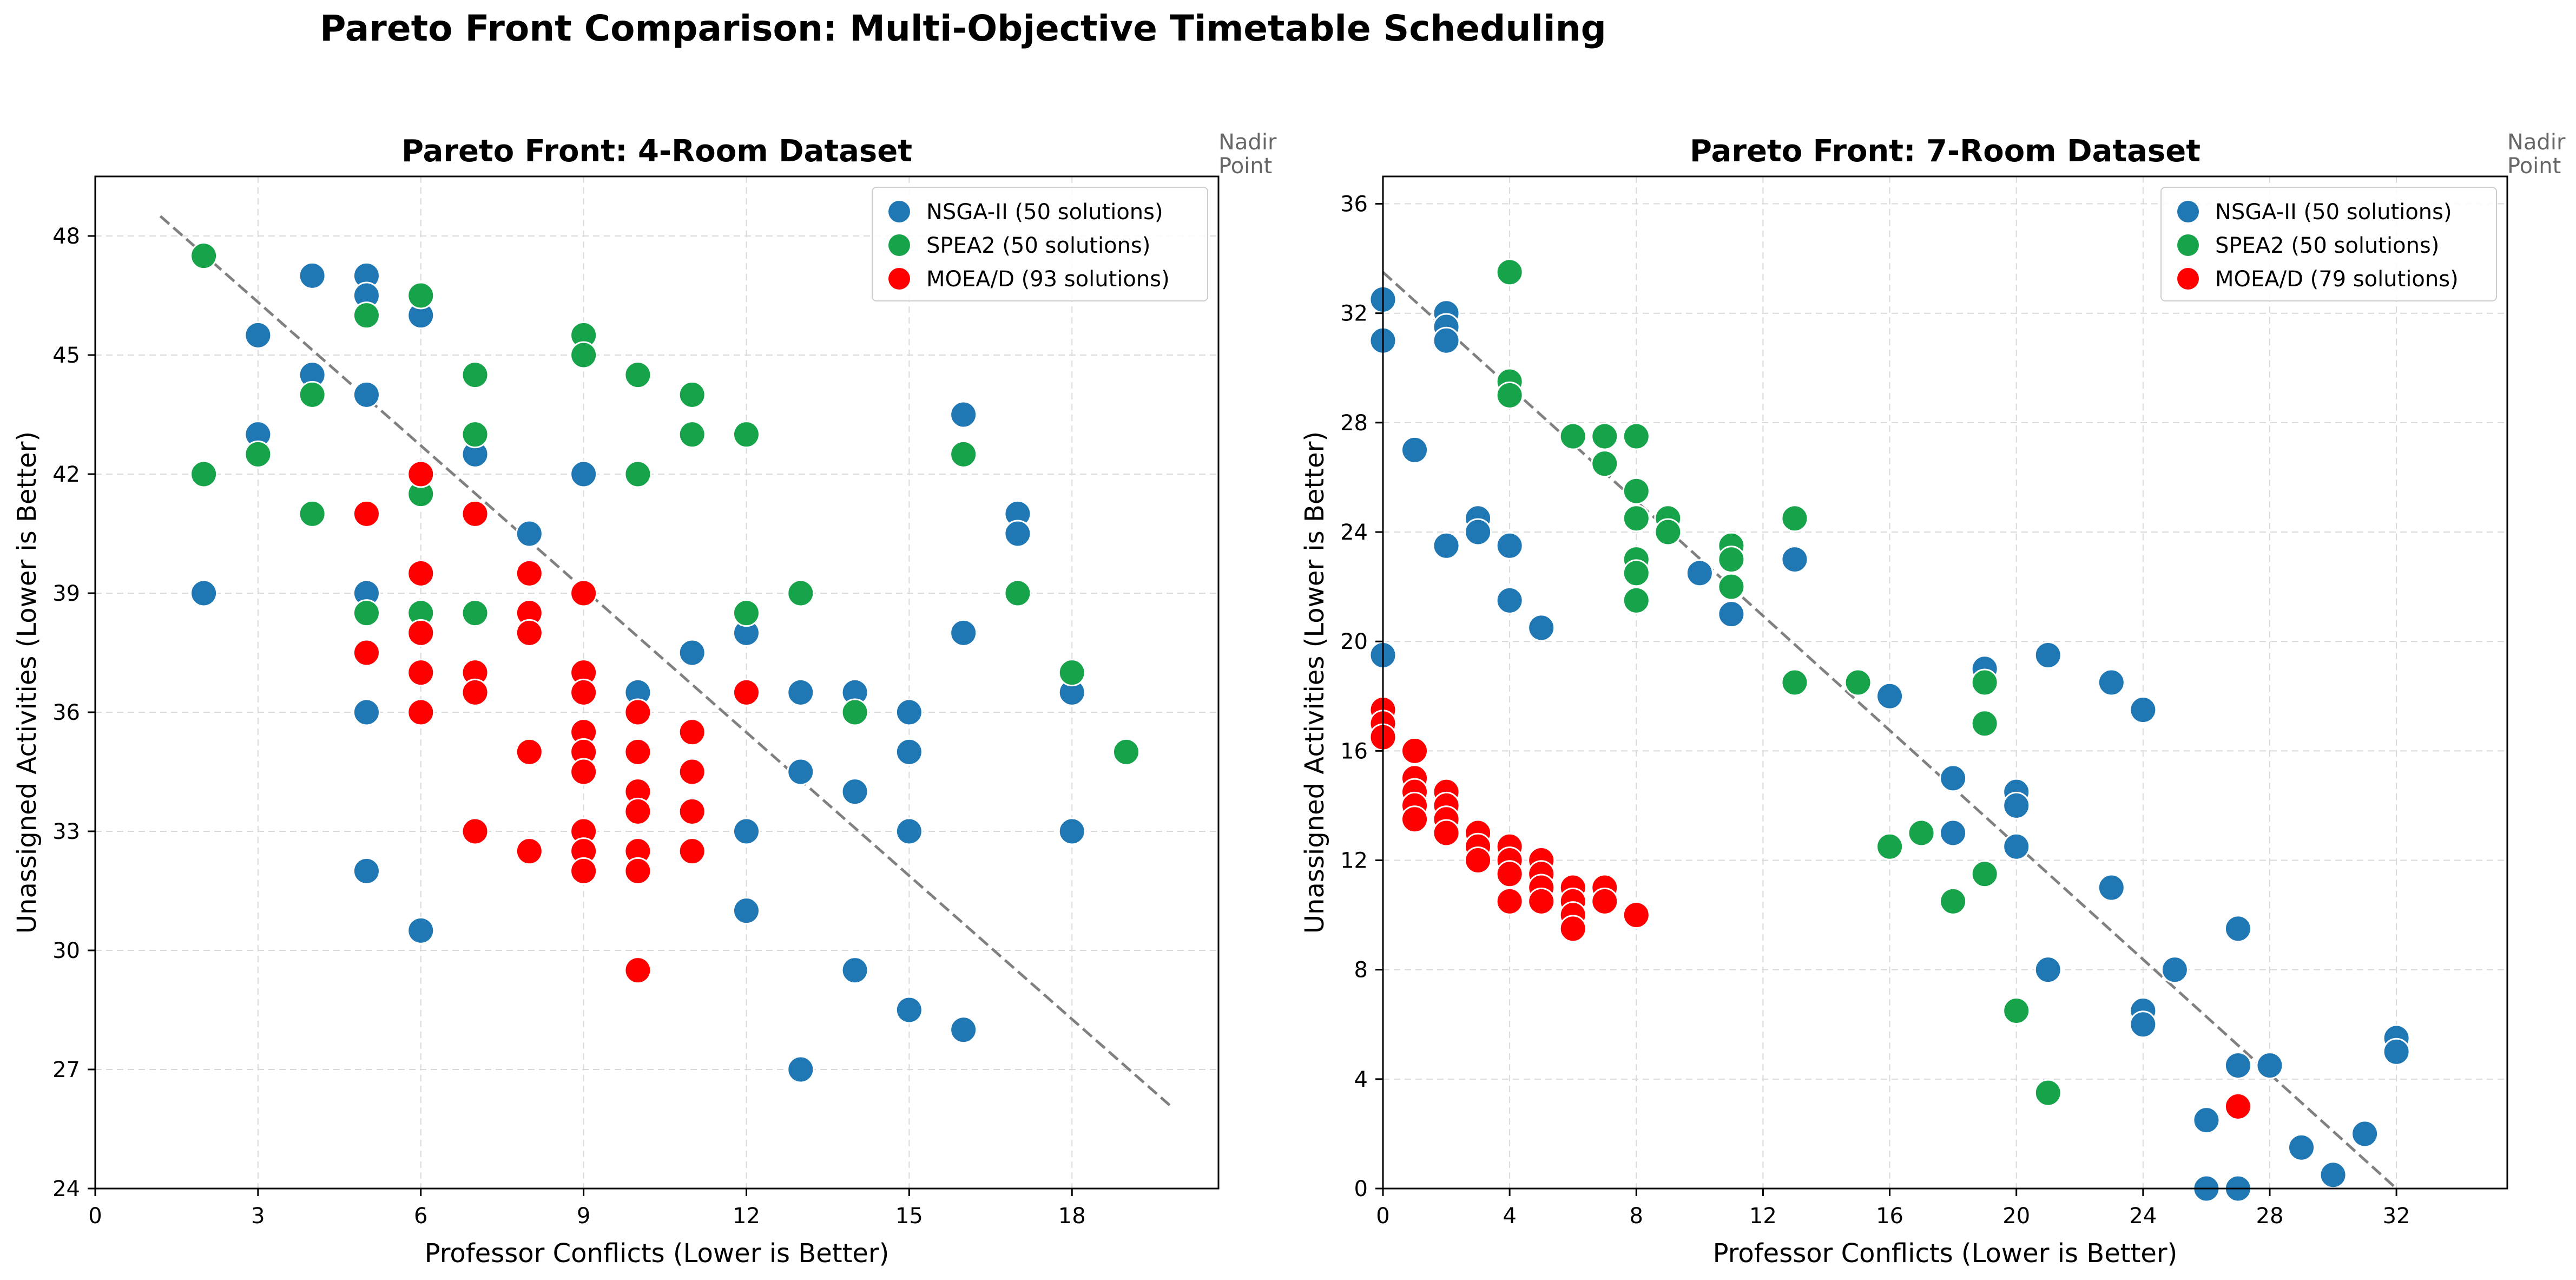 This screenshot has height=1280, width=2576. What do you see at coordinates (66, 593) in the screenshot?
I see `y-tick-label: 39` at bounding box center [66, 593].